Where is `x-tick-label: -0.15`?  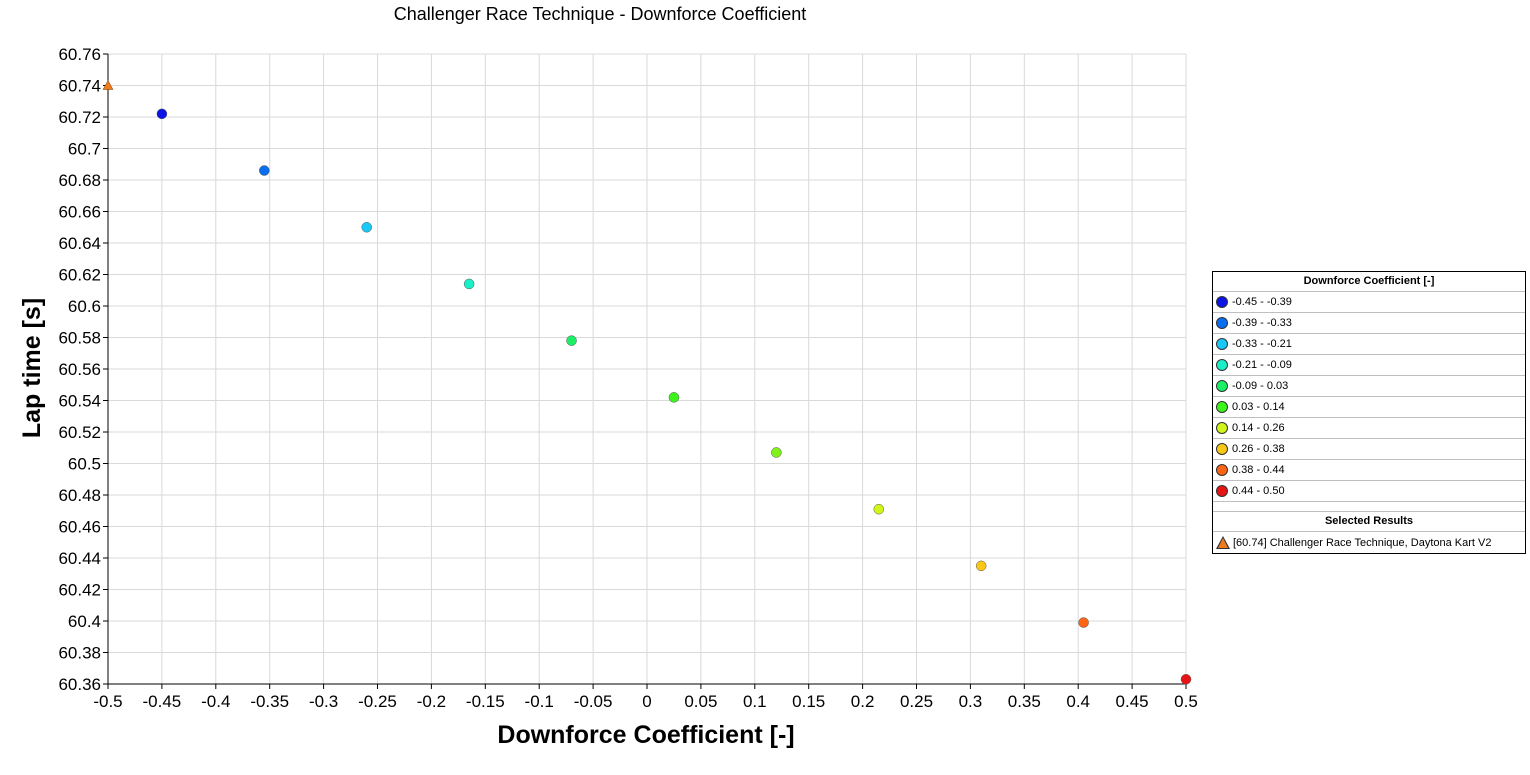 x-tick-label: -0.15 is located at coordinates (485, 701).